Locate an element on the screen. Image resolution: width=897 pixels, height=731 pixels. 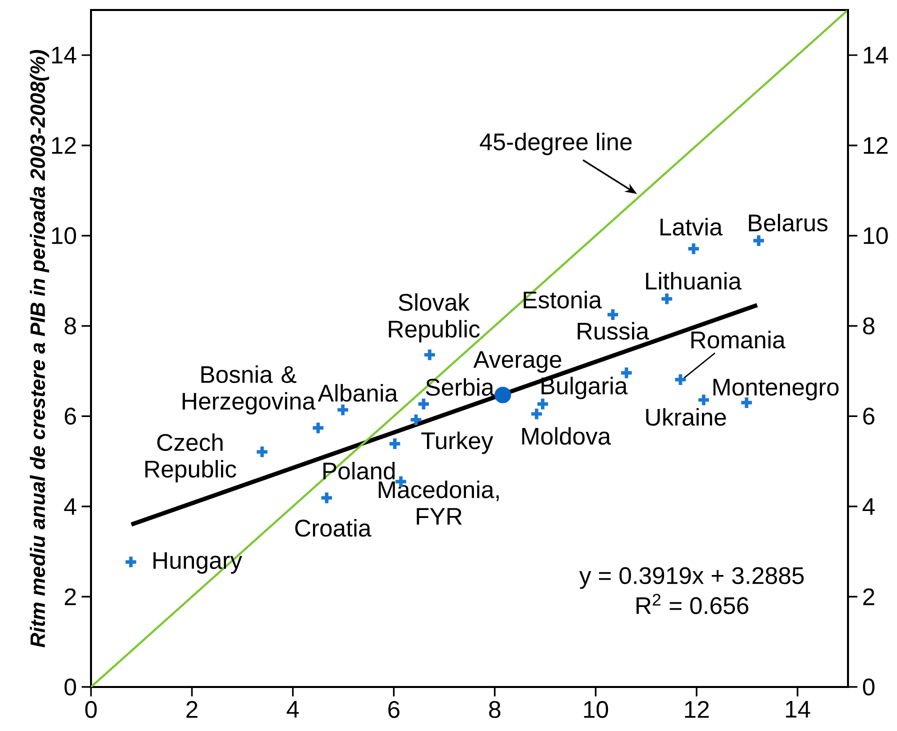
y2-tick-label: 0 is located at coordinates (868, 687).